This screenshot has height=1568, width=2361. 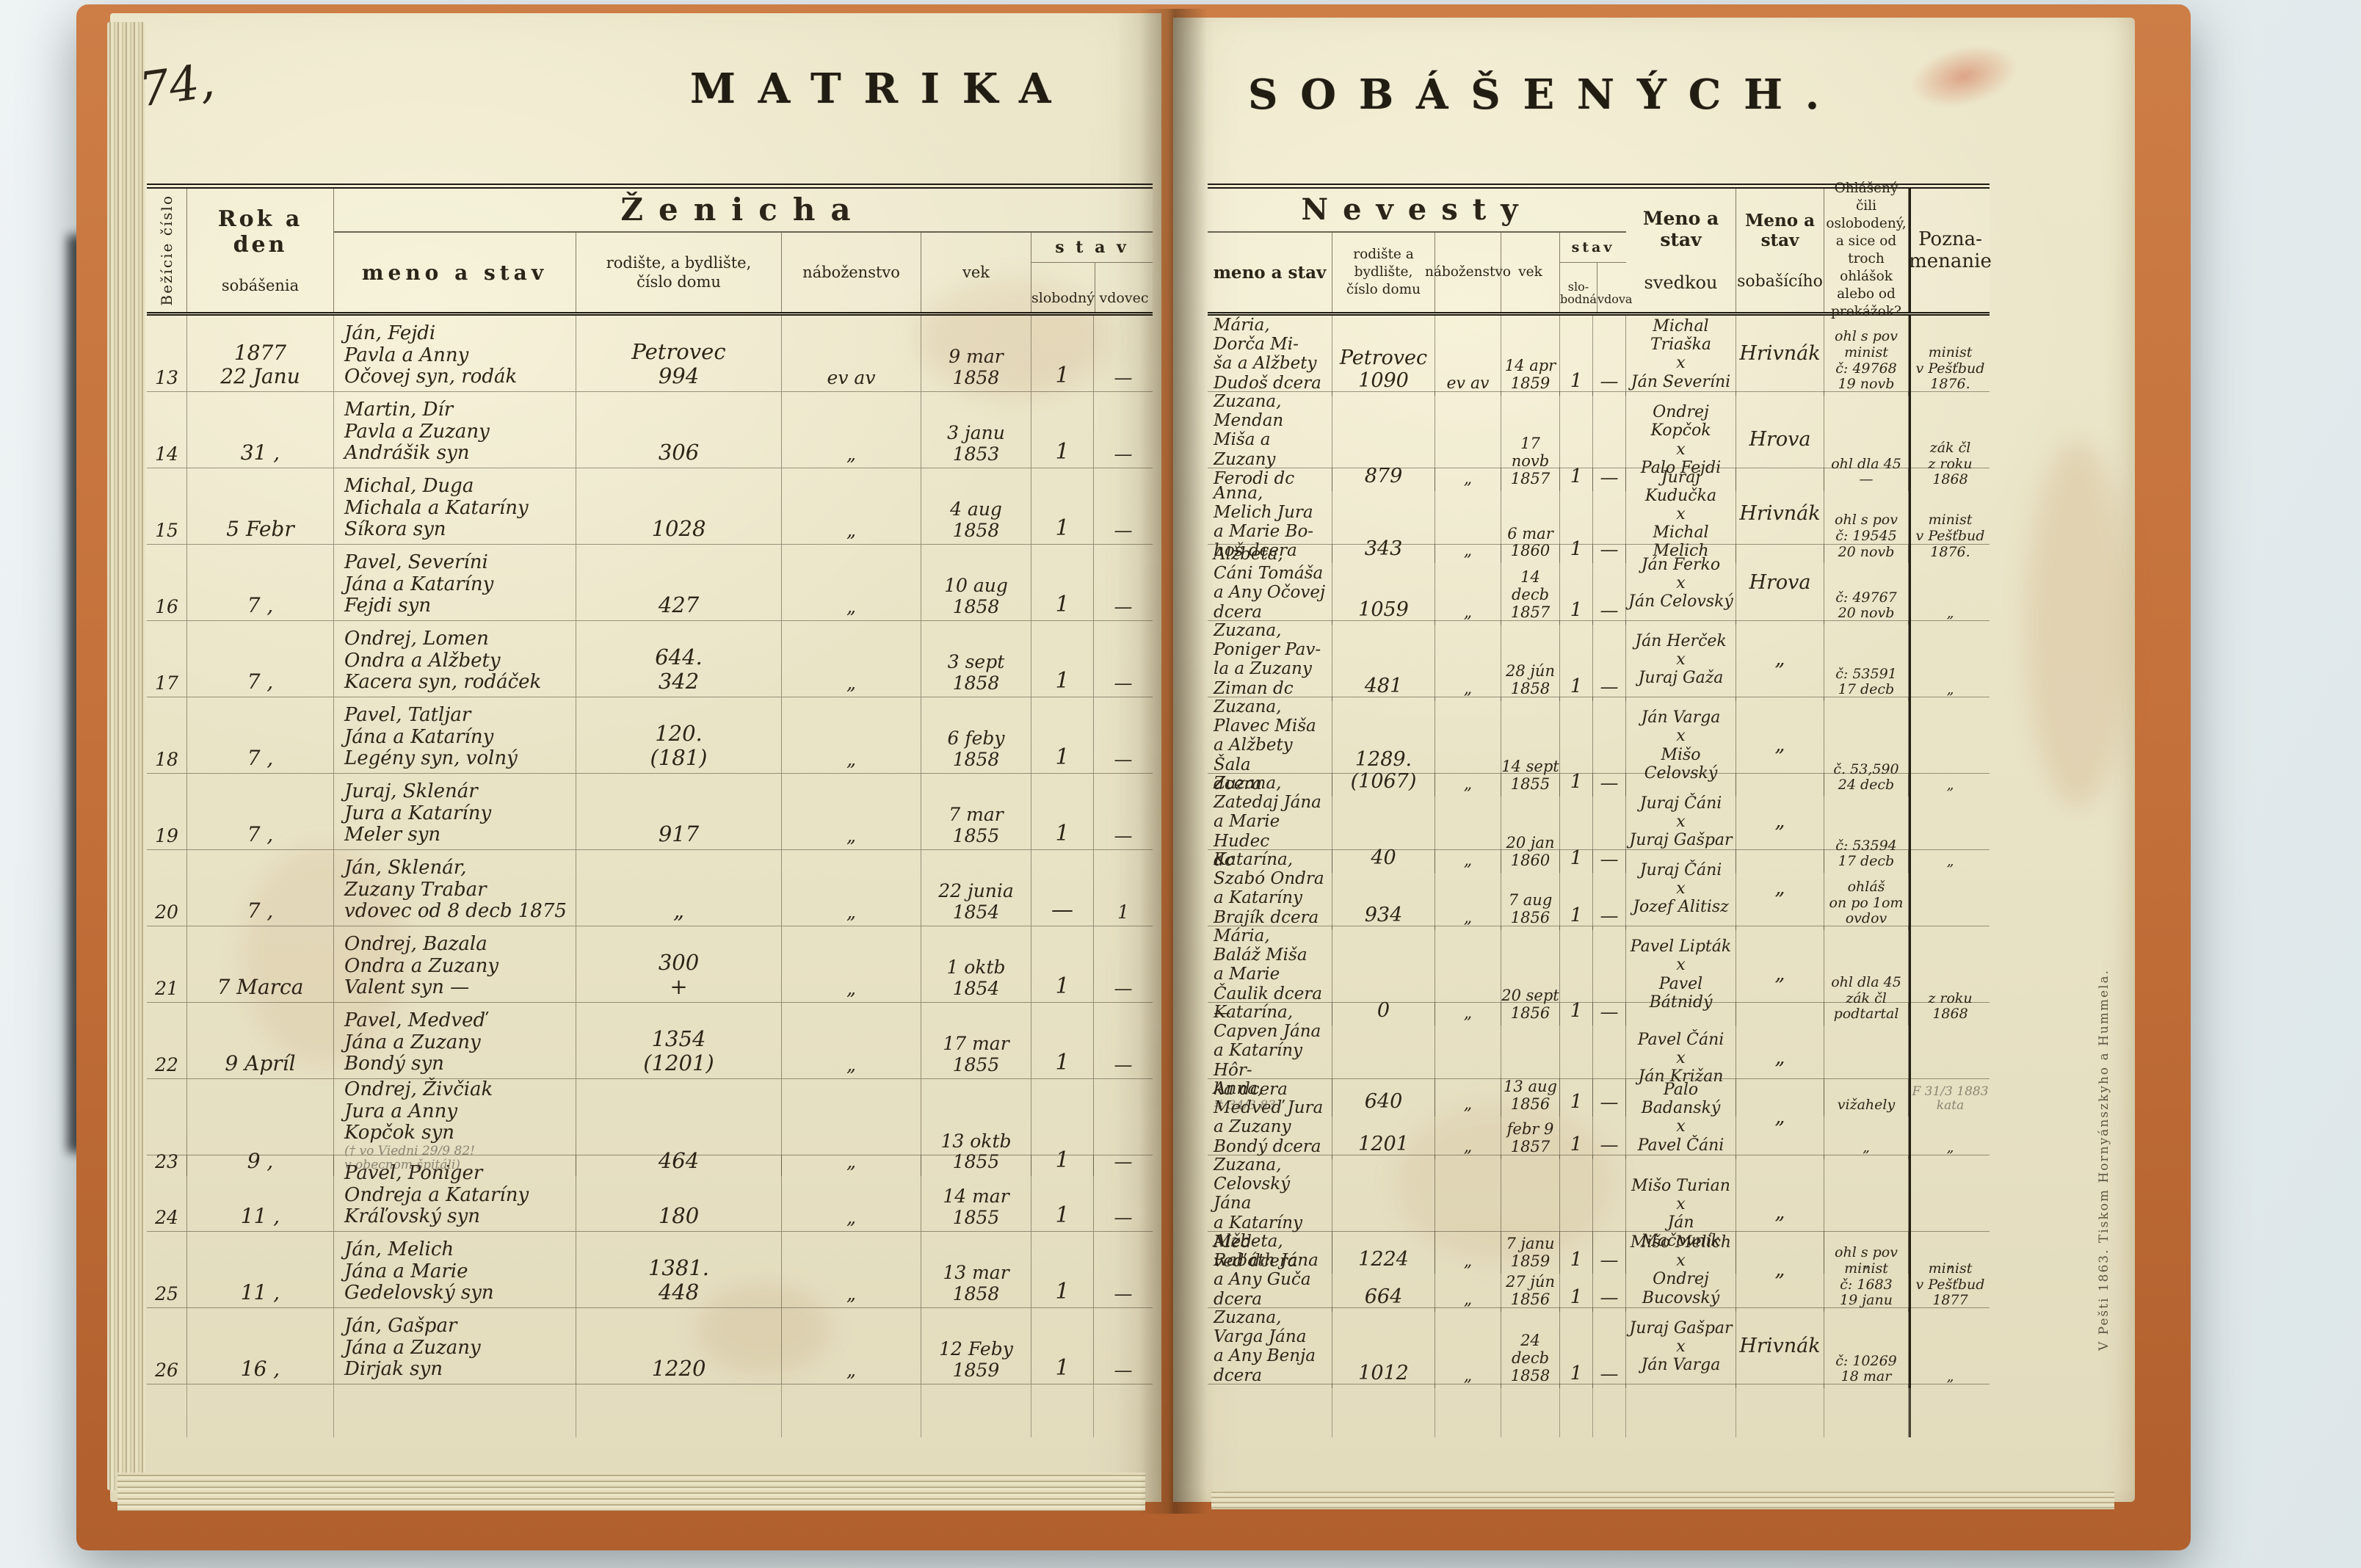 What do you see at coordinates (1681, 251) in the screenshot?
I see `header-witness: Meno a stav svedkou` at bounding box center [1681, 251].